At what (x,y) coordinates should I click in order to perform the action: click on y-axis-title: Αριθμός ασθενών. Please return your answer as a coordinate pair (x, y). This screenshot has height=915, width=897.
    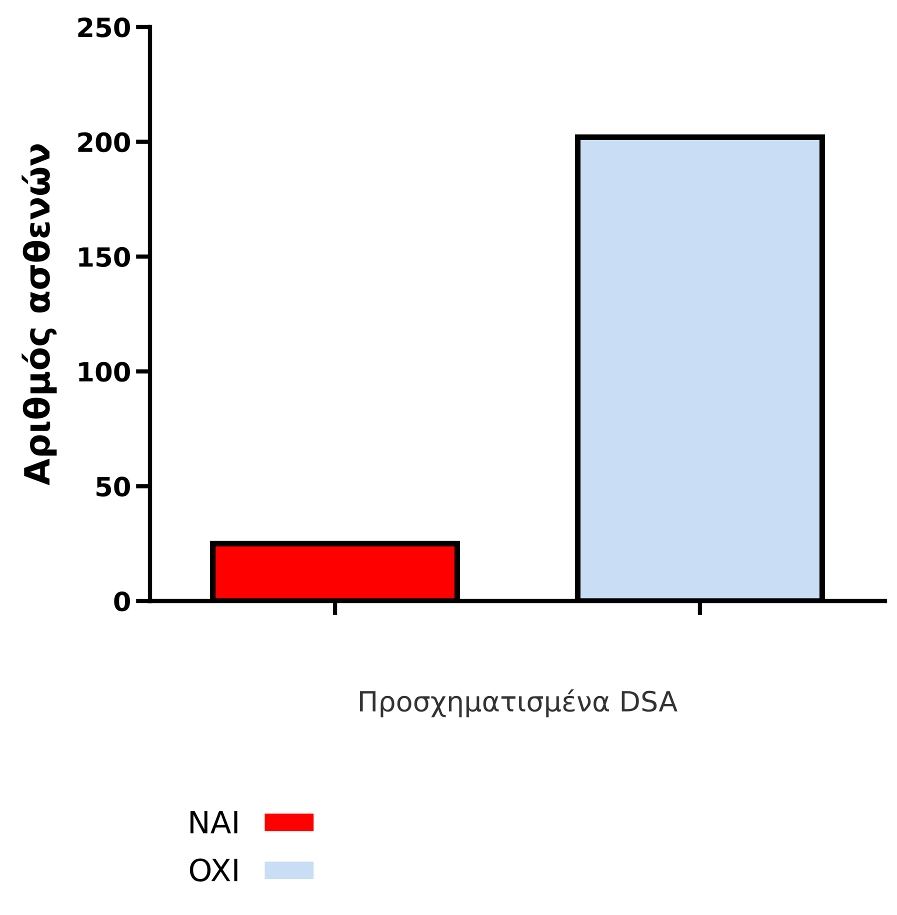
    Looking at the image, I should click on (39, 315).